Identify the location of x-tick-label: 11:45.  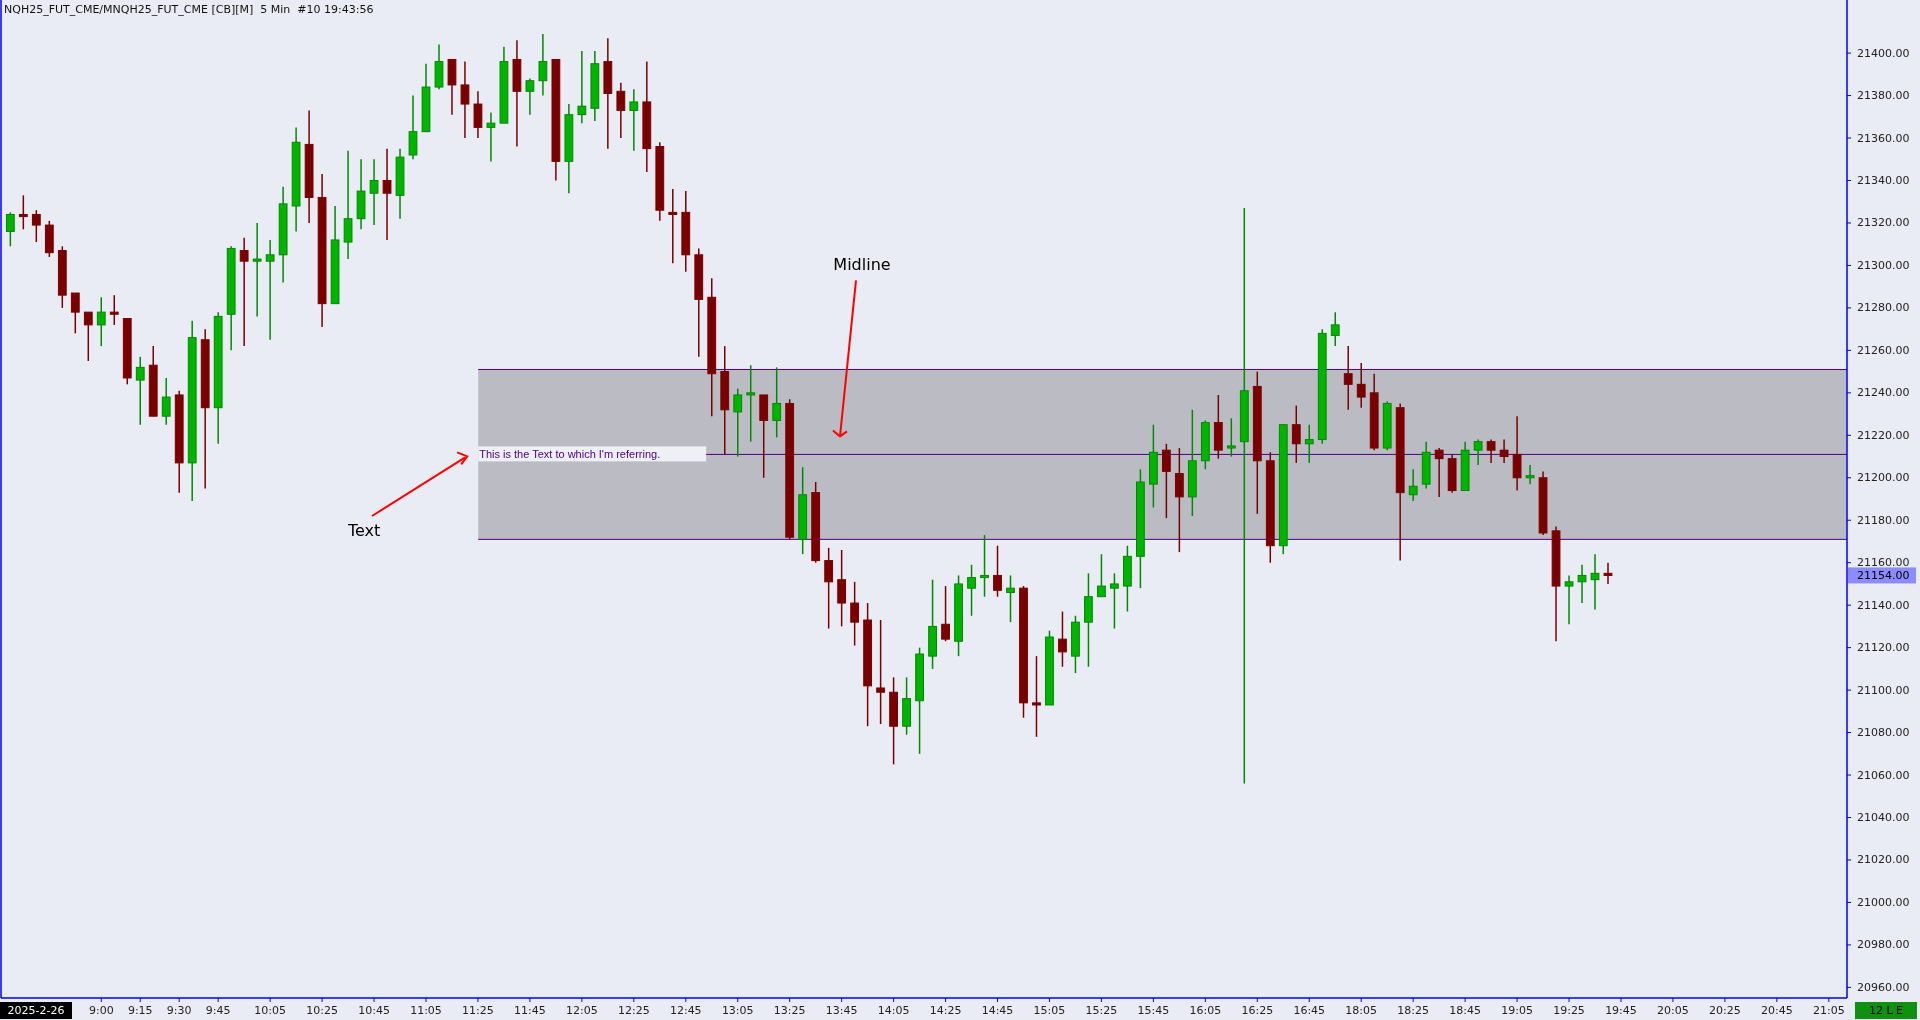
(530, 1010).